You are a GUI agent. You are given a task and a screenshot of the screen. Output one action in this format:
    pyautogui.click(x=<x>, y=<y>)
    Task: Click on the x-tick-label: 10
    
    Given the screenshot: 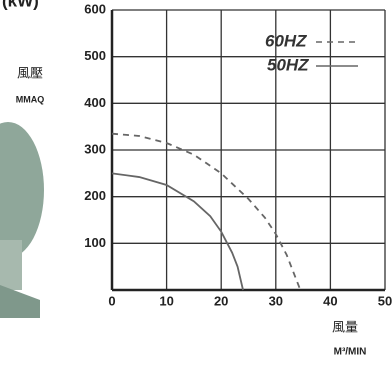 What is the action you would take?
    pyautogui.click(x=166, y=300)
    